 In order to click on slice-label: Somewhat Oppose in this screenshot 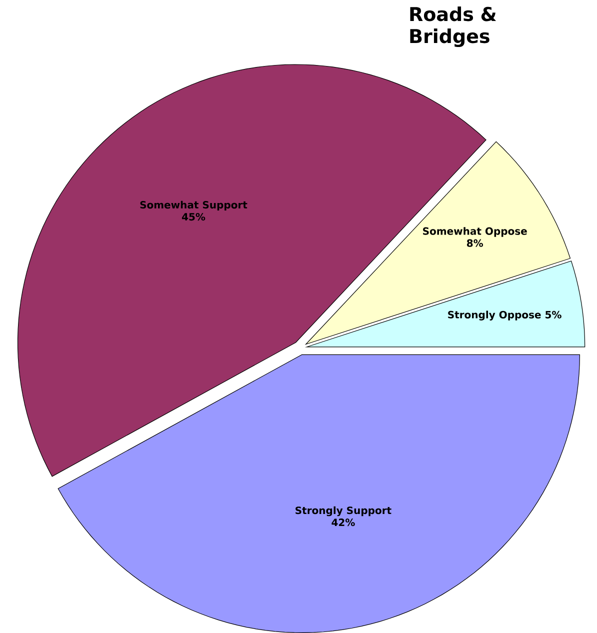, I will do `click(475, 232)`.